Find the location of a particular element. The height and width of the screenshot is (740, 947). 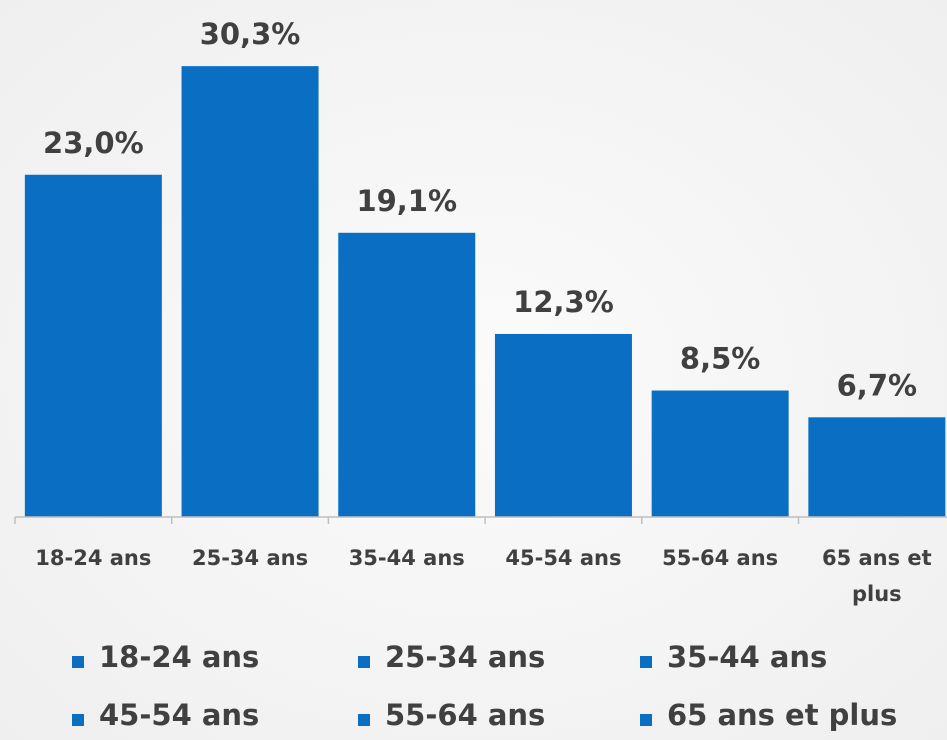

value-label: 8,5% is located at coordinates (720, 359).